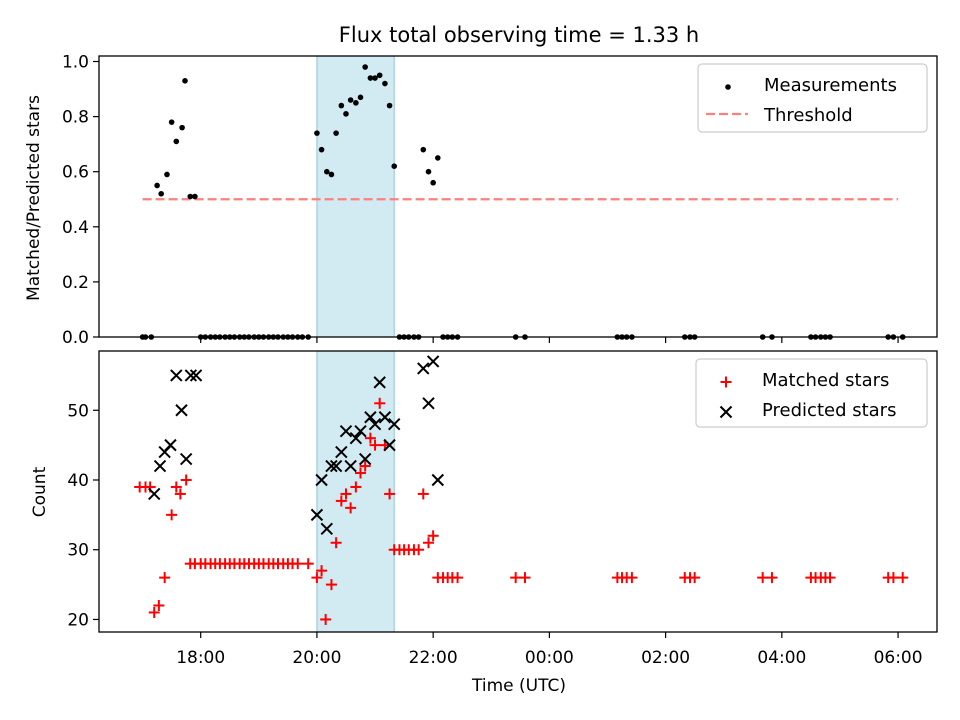 The height and width of the screenshot is (720, 960). What do you see at coordinates (75, 283) in the screenshot?
I see `top-y-tick-label: 0.2` at bounding box center [75, 283].